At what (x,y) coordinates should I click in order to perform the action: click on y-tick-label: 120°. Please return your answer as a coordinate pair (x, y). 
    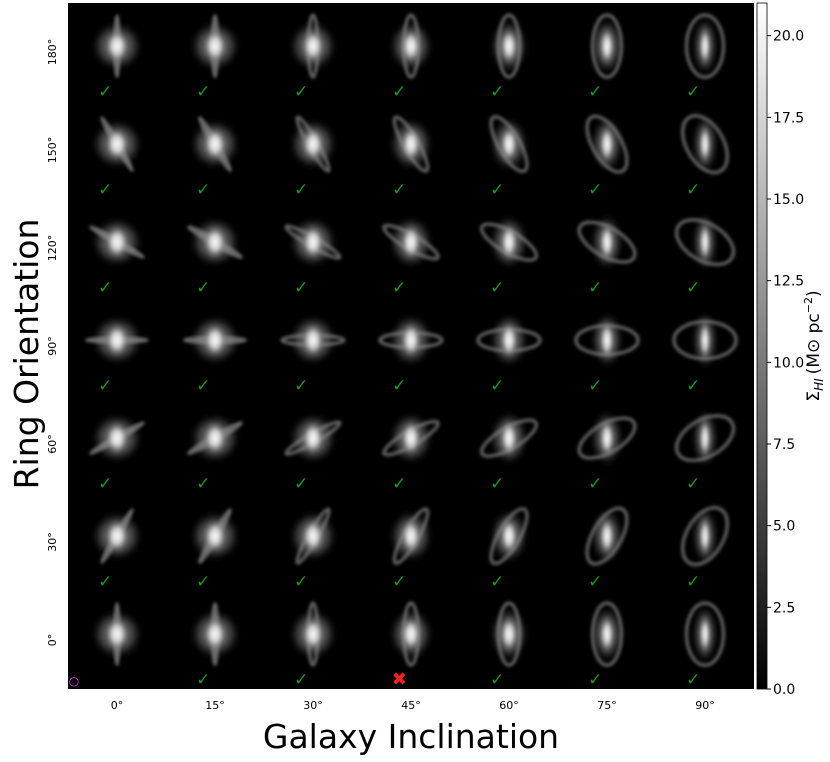
    Looking at the image, I should click on (52, 248).